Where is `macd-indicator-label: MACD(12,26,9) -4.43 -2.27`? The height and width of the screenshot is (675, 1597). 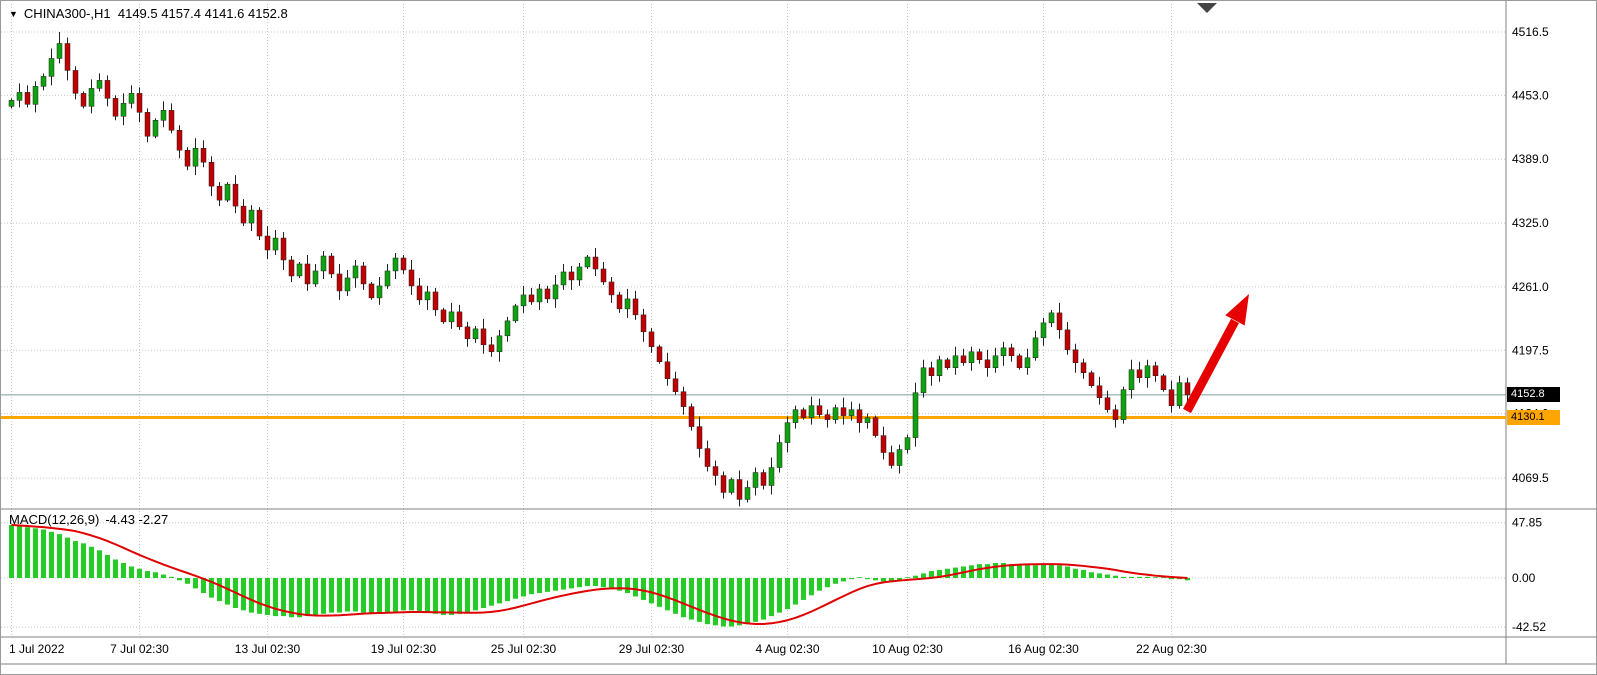 macd-indicator-label: MACD(12,26,9) -4.43 -2.27 is located at coordinates (88, 519).